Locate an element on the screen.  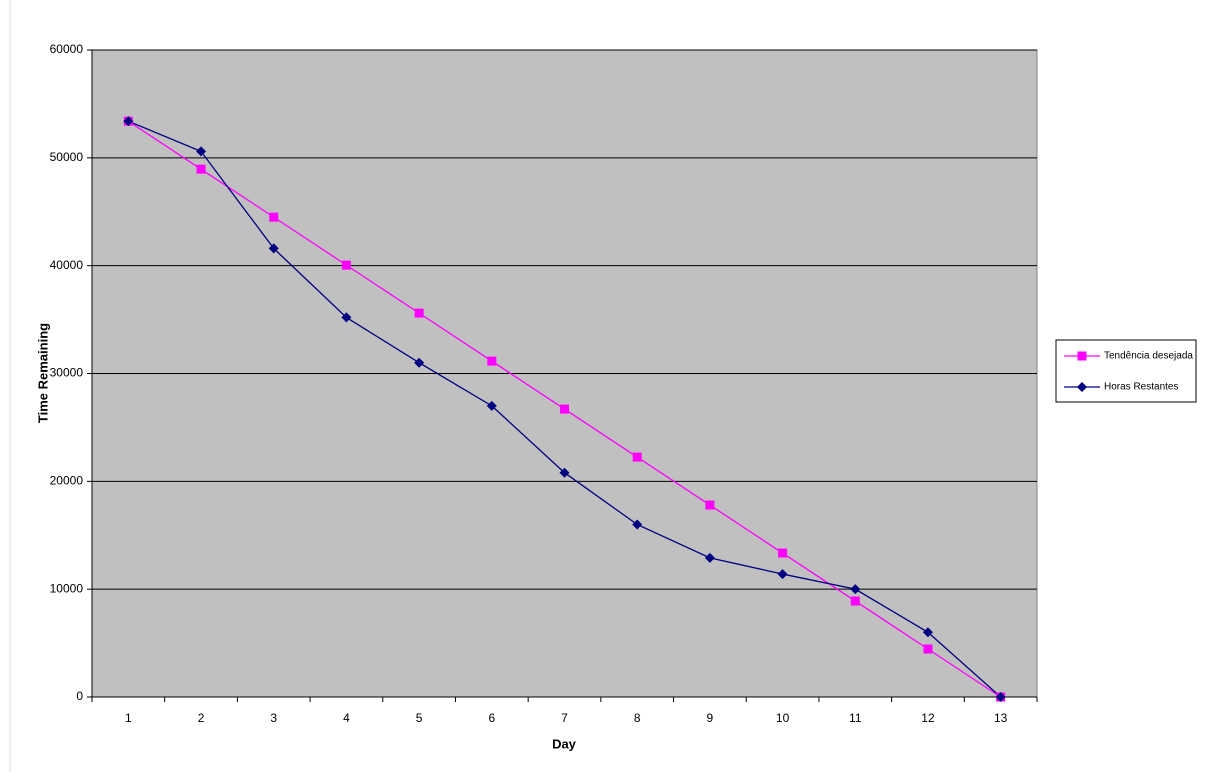
x-tick-label: 8 is located at coordinates (637, 718).